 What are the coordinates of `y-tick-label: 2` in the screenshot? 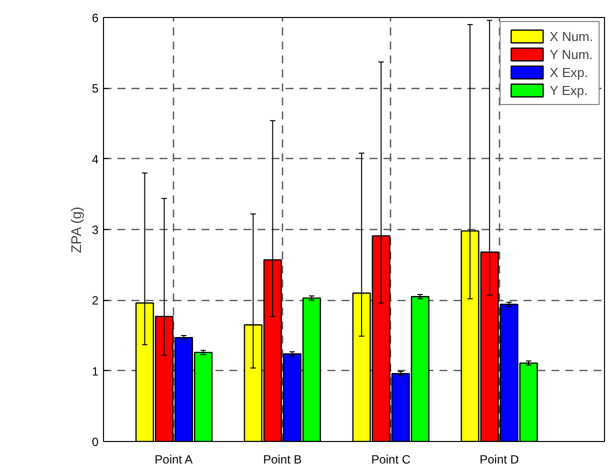 It's located at (95, 301).